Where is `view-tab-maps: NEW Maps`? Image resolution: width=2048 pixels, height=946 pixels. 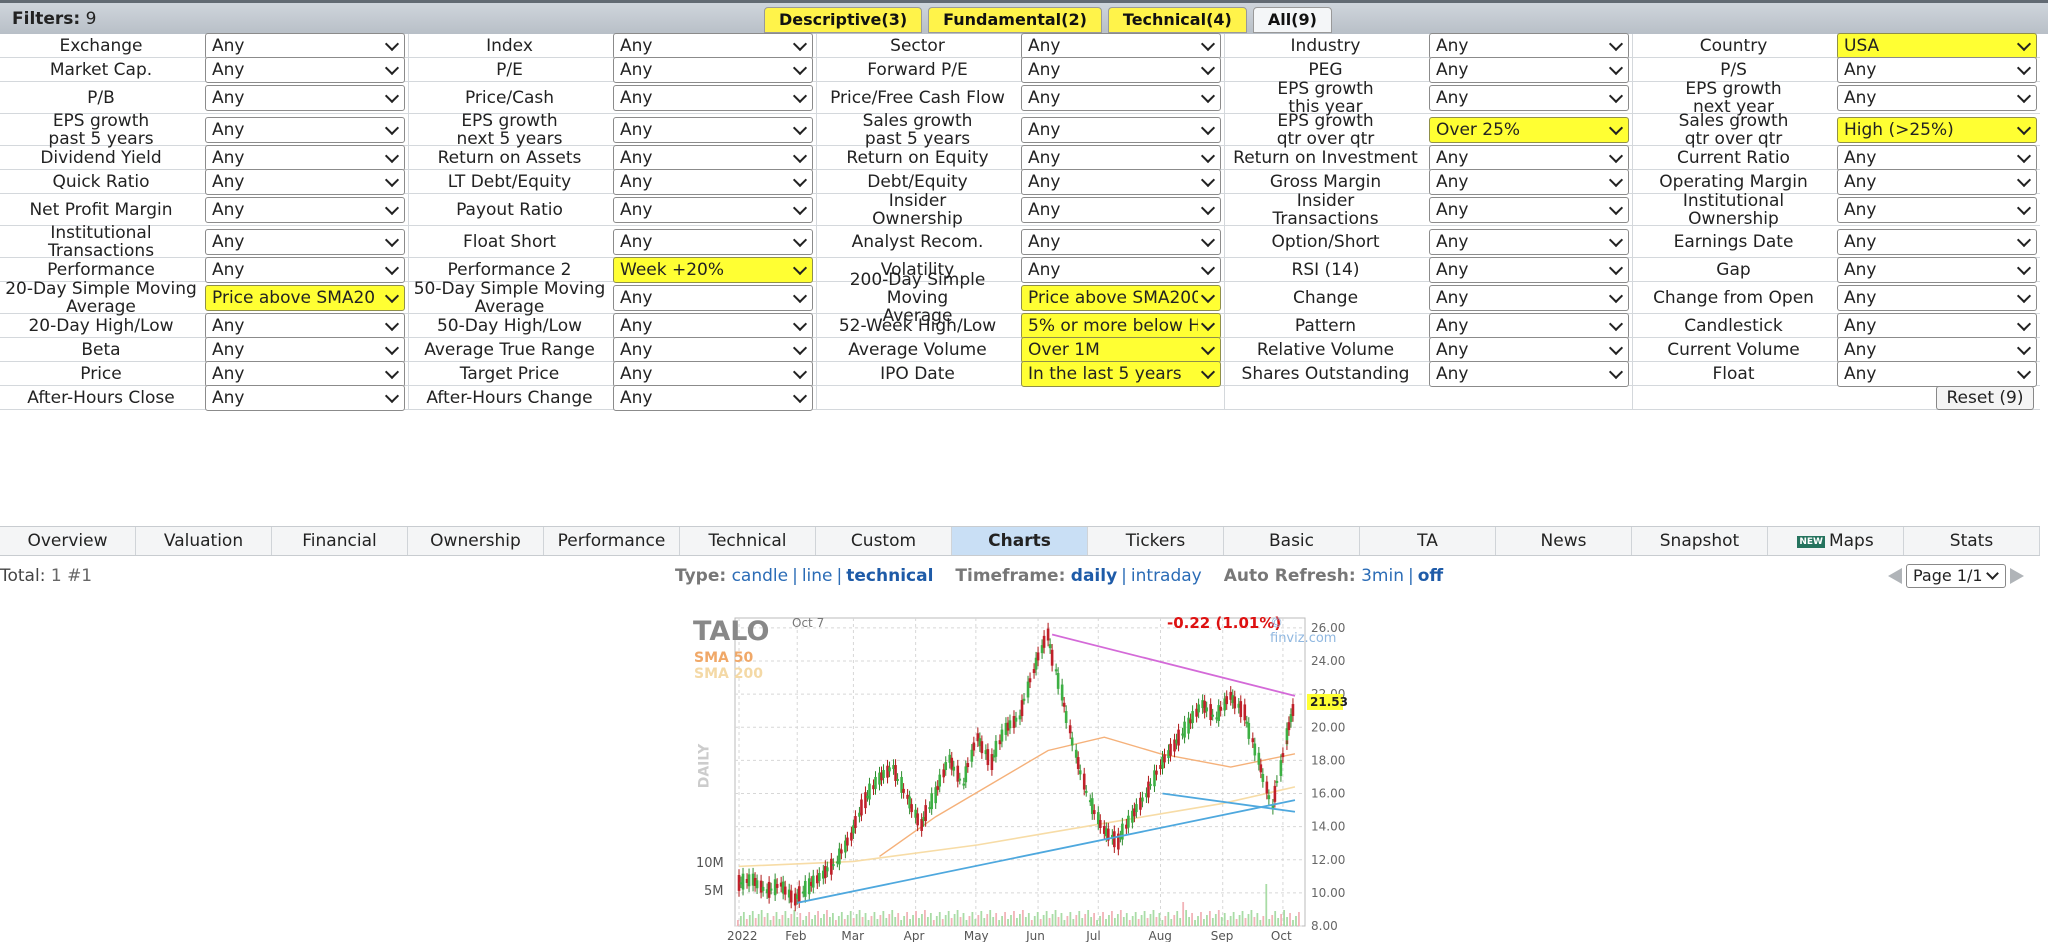
view-tab-maps: NEW Maps is located at coordinates (1836, 541).